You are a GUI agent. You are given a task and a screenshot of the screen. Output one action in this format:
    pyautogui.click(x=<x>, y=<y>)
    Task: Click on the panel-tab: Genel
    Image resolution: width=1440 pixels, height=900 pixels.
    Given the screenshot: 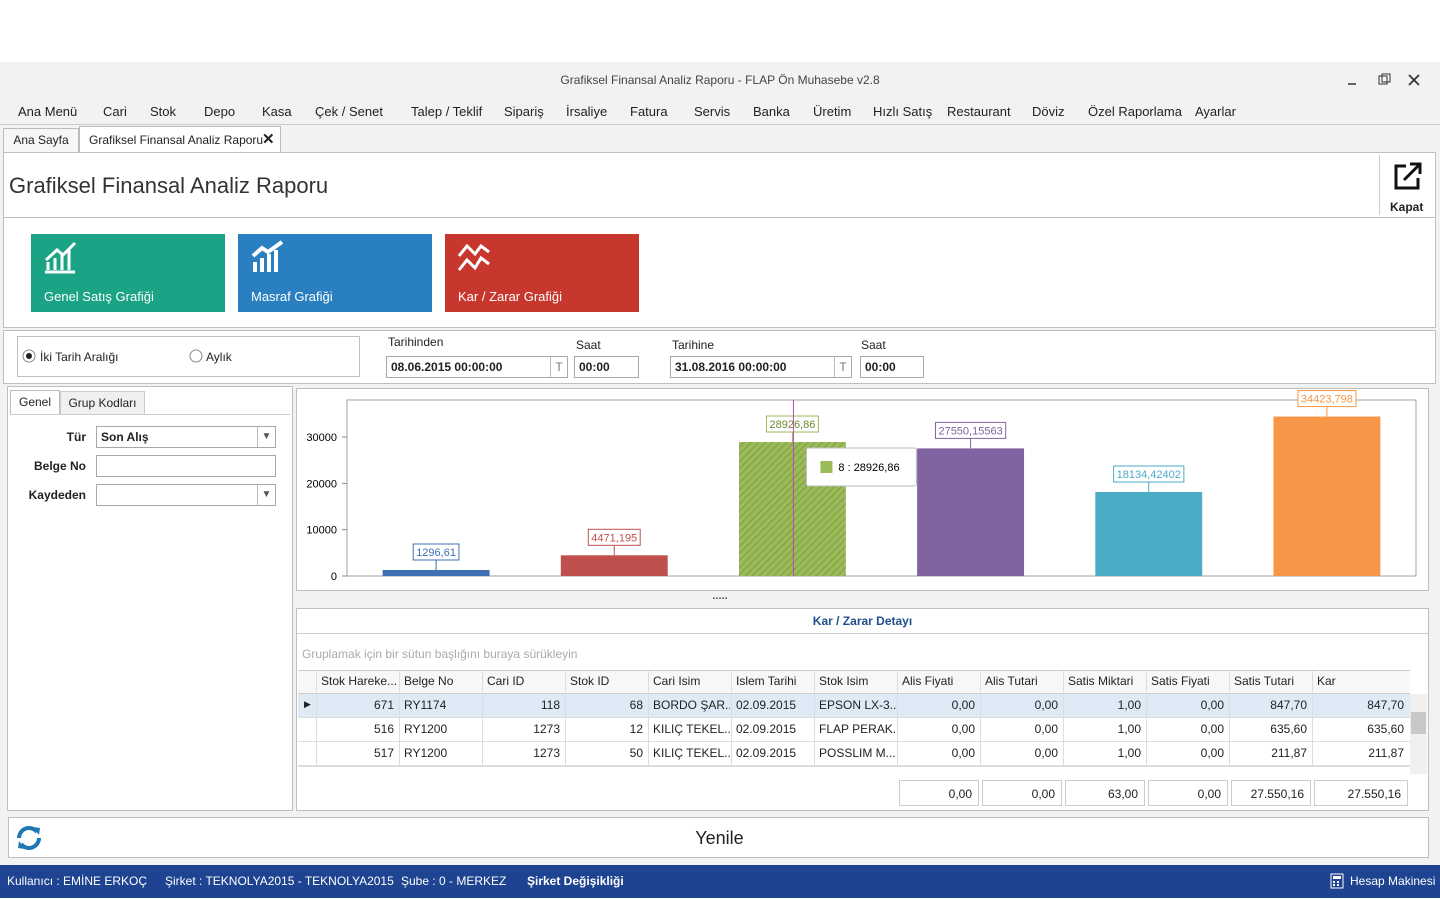 What is the action you would take?
    pyautogui.click(x=35, y=402)
    